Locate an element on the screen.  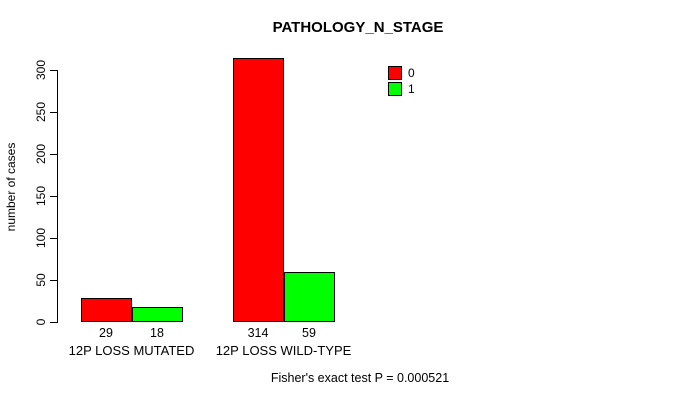
chart-title: PATHOLOGY_N_STAGE is located at coordinates (358, 27).